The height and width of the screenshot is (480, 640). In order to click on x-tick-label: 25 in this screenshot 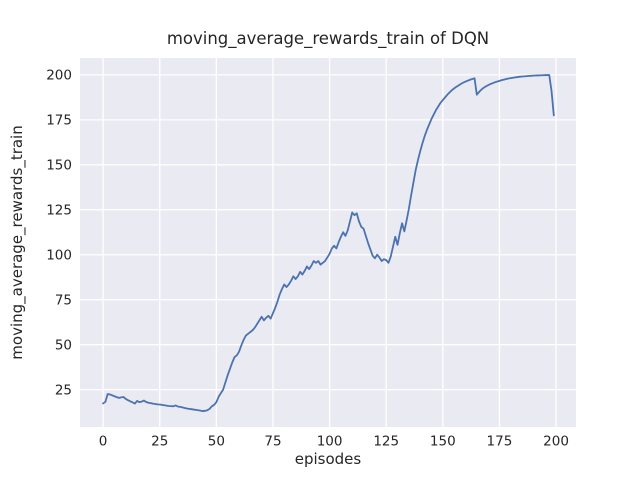, I will do `click(159, 442)`.